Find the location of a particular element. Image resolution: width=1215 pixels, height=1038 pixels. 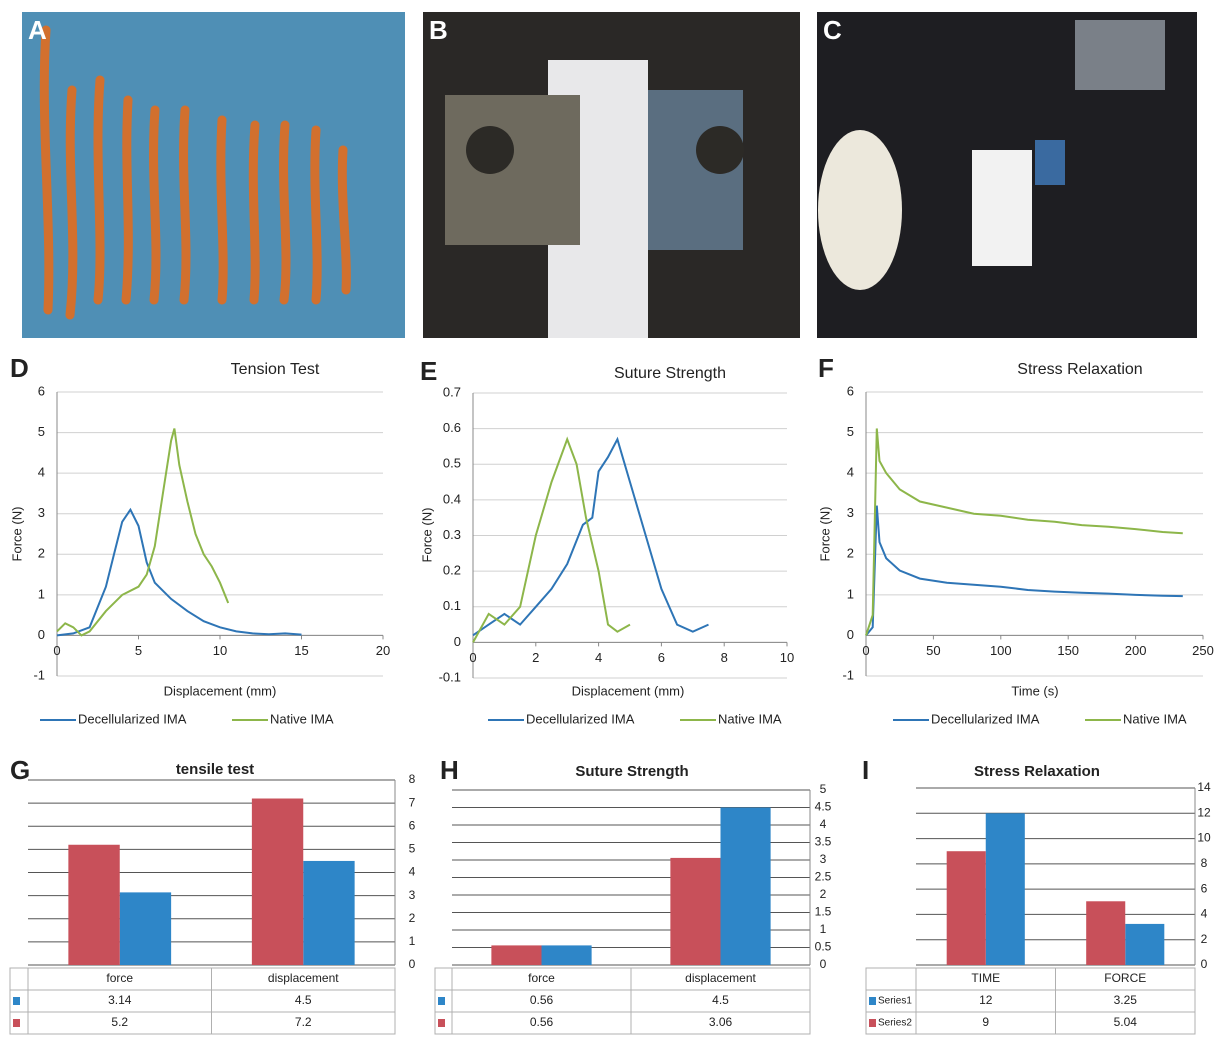

table-value: 3.06 is located at coordinates (721, 1022).